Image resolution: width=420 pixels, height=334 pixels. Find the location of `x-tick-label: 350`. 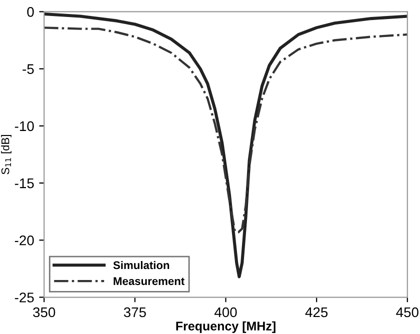

x-tick-label: 350 is located at coordinates (44, 312).